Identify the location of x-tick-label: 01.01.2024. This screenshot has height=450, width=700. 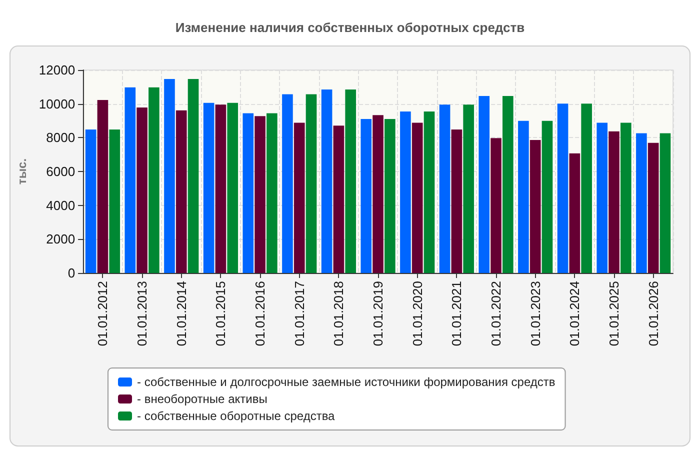
(574, 313).